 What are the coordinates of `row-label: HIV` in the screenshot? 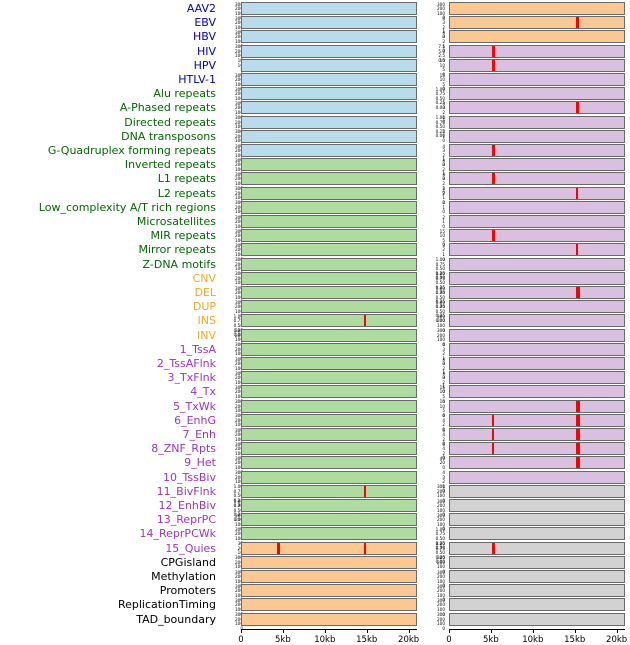 It's located at (206, 51).